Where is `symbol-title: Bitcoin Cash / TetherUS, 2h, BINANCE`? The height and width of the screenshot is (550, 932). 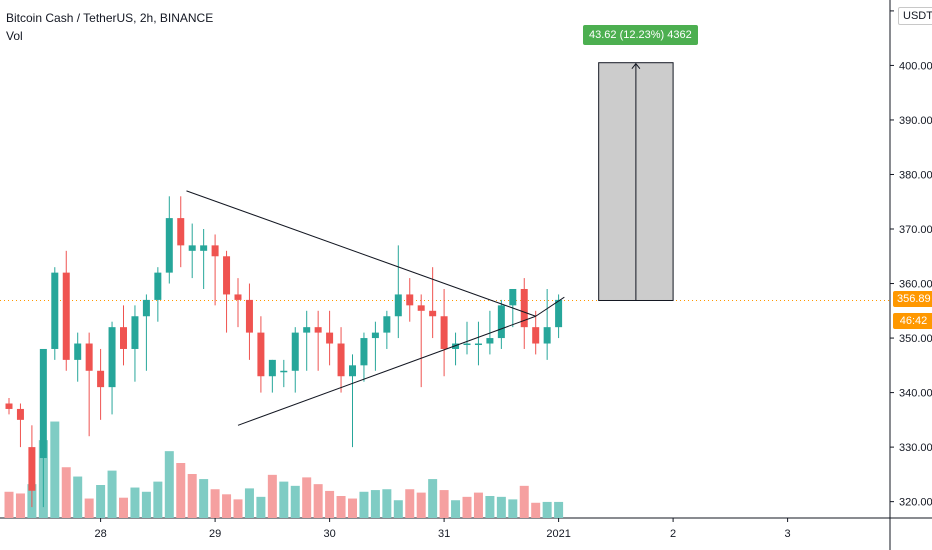 symbol-title: Bitcoin Cash / TetherUS, 2h, BINANCE is located at coordinates (110, 18).